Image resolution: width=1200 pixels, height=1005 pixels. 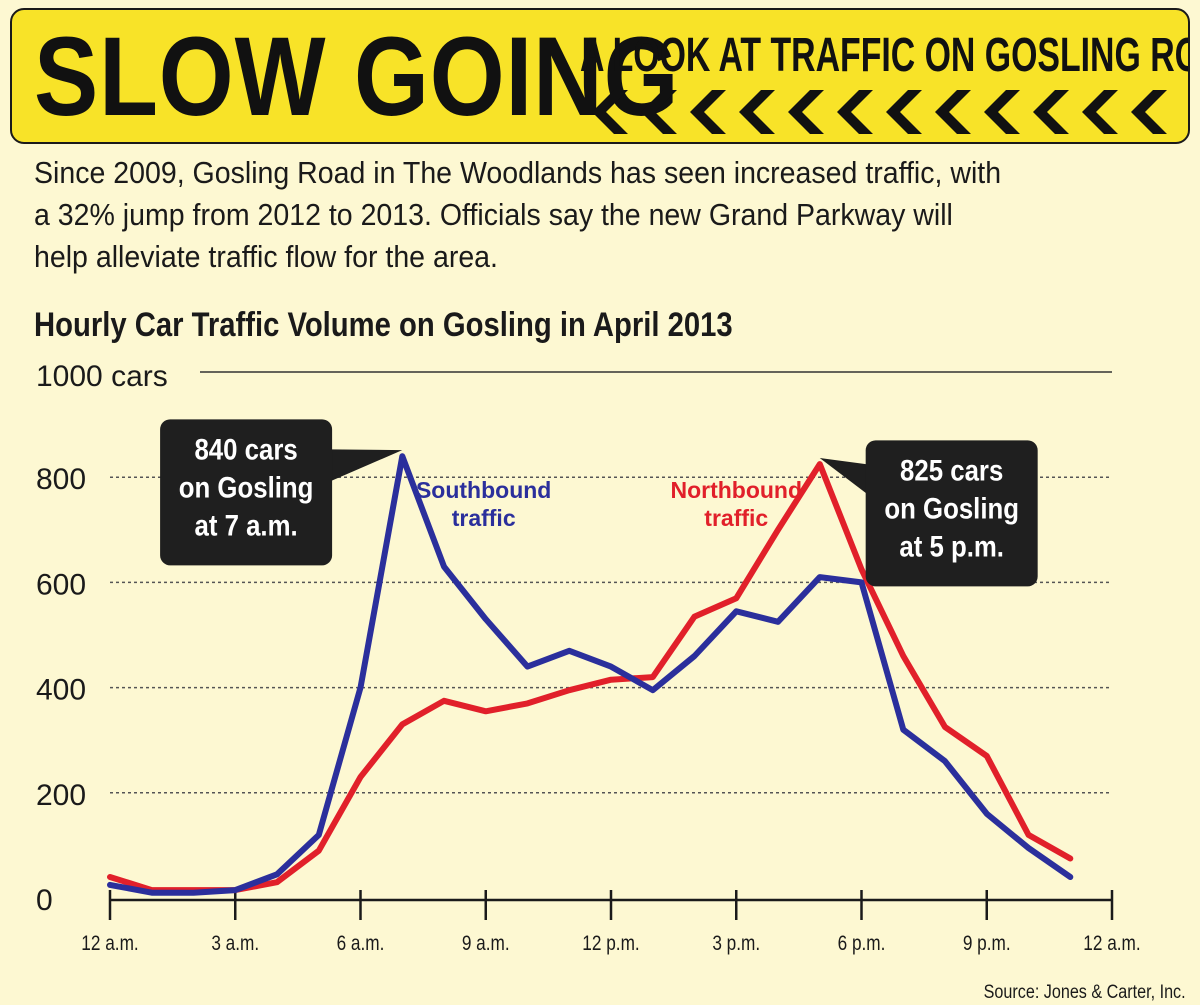 I want to click on y-tick-label: 1000 cars, so click(x=102, y=376).